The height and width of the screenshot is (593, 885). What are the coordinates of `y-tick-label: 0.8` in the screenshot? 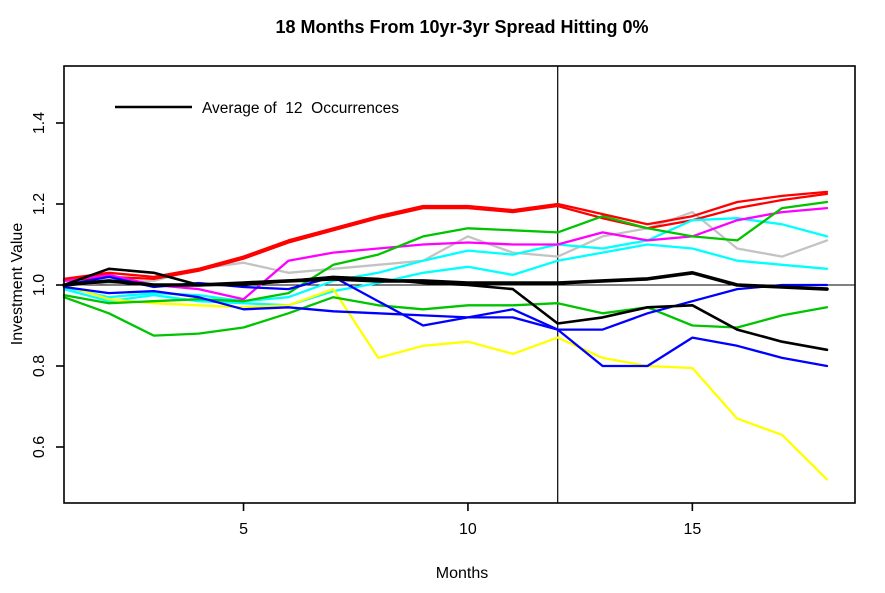 It's located at (39, 366).